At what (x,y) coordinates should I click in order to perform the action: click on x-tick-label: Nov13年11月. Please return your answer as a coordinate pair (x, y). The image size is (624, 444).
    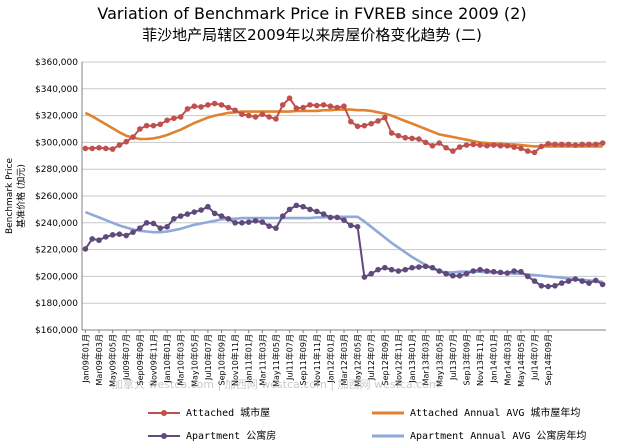
    Looking at the image, I should click on (480, 360).